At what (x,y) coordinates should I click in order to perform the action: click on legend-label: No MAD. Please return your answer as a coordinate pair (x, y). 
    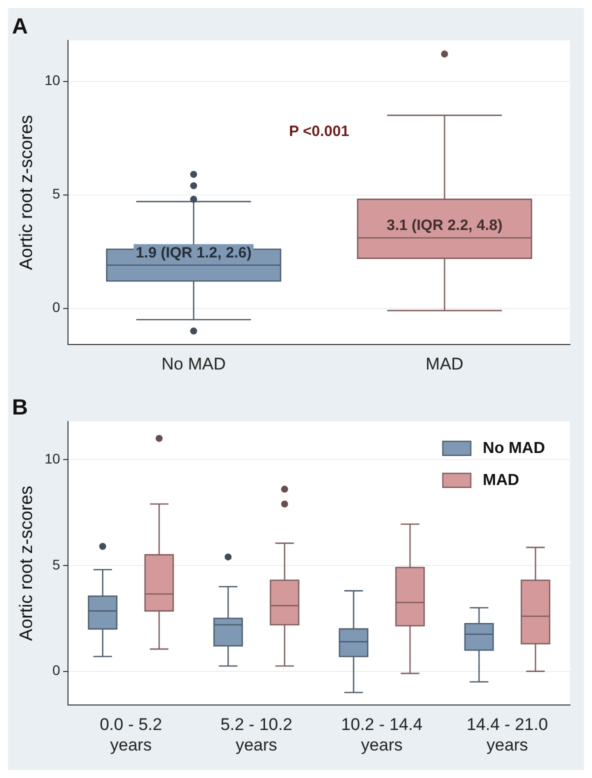
    Looking at the image, I should click on (514, 448).